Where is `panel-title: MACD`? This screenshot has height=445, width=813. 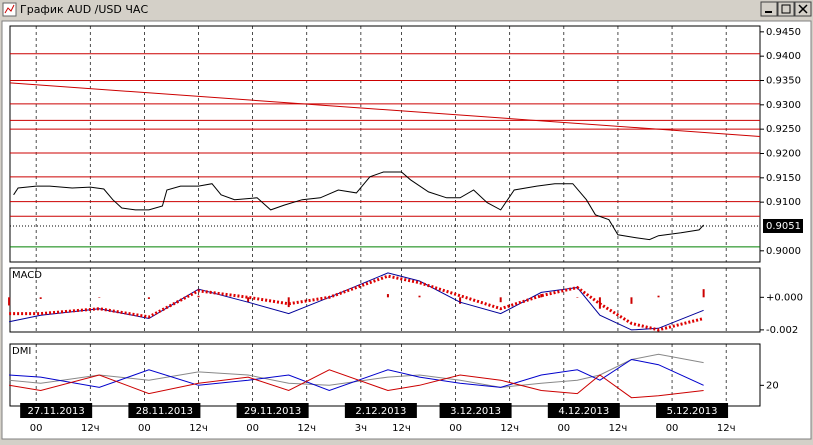 panel-title: MACD is located at coordinates (27, 275).